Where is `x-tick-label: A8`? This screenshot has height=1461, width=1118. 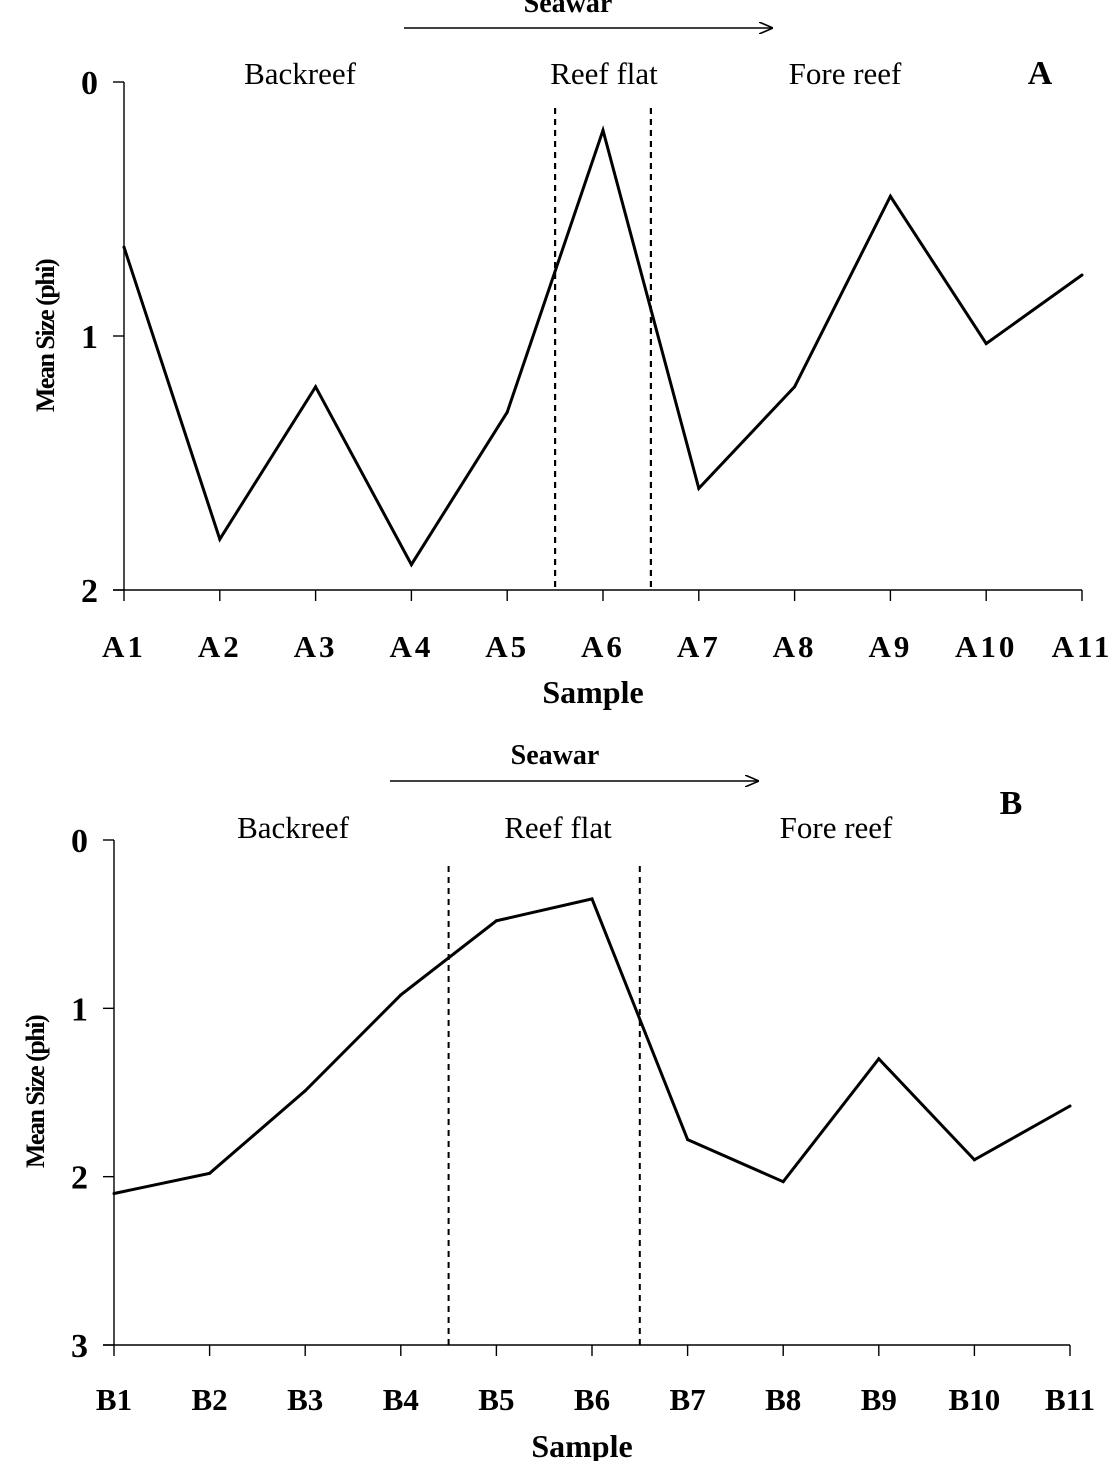 x-tick-label: A8 is located at coordinates (795, 646).